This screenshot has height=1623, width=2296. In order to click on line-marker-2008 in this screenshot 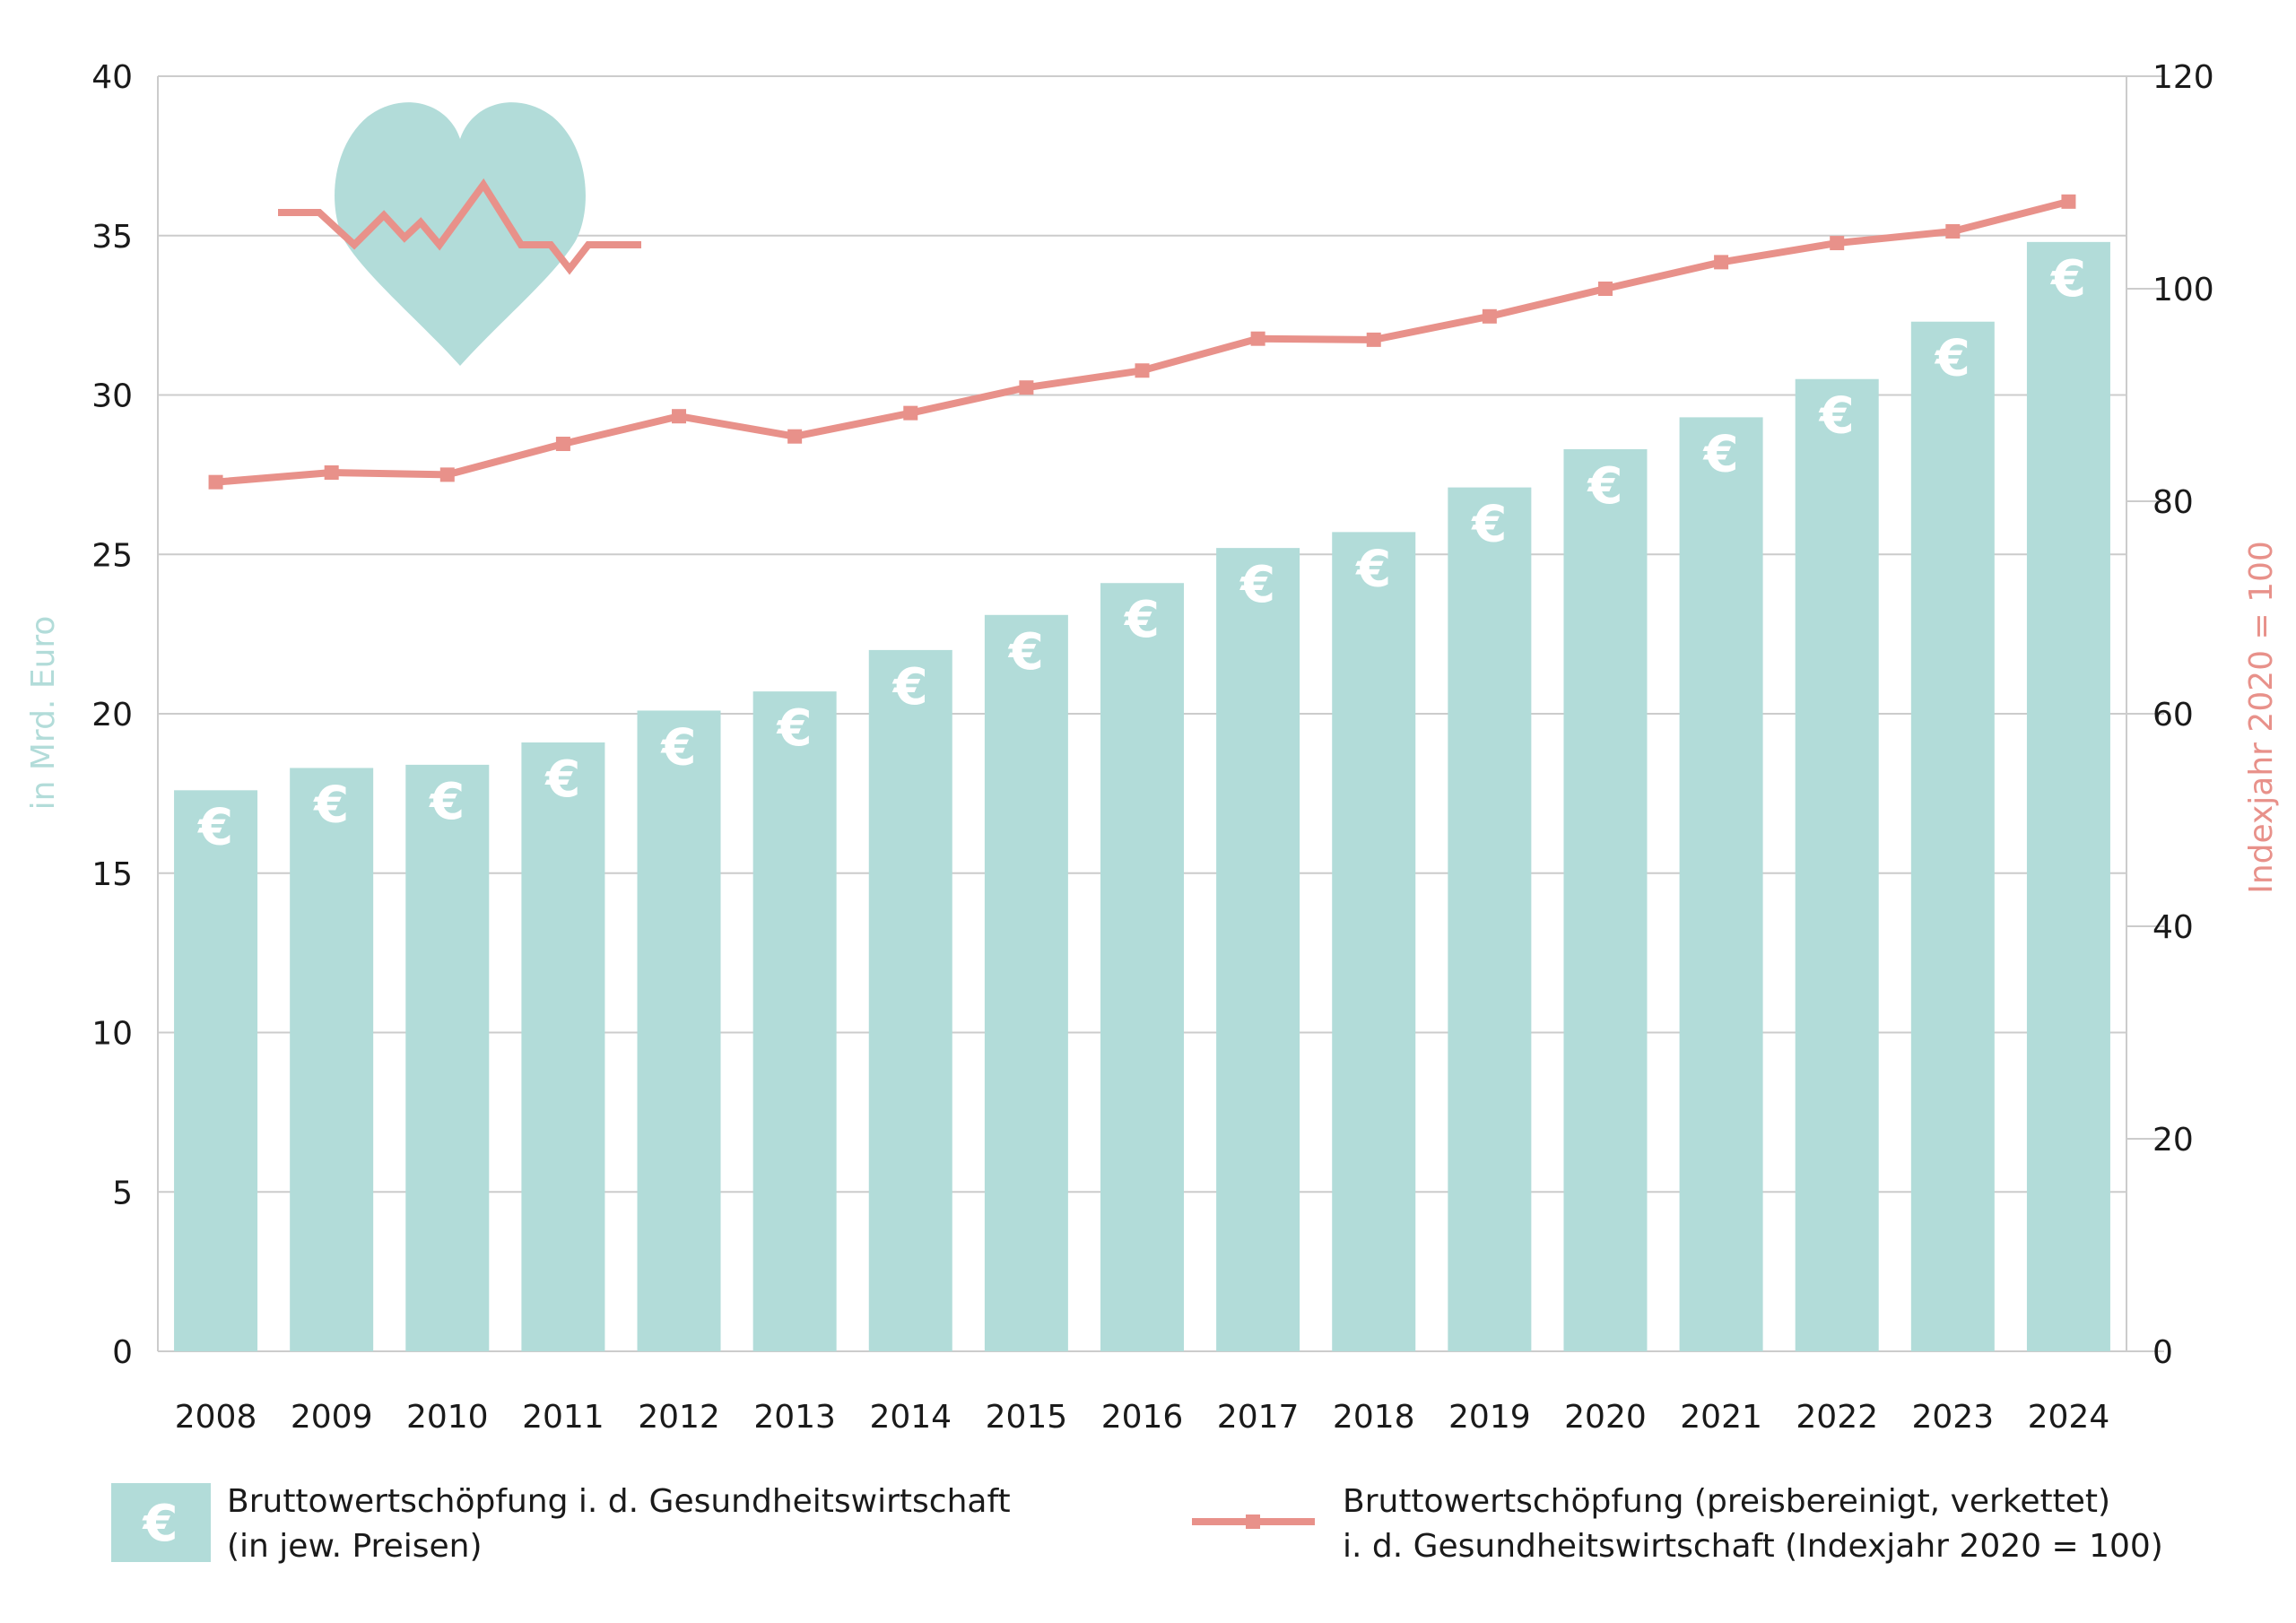, I will do `click(215, 482)`.